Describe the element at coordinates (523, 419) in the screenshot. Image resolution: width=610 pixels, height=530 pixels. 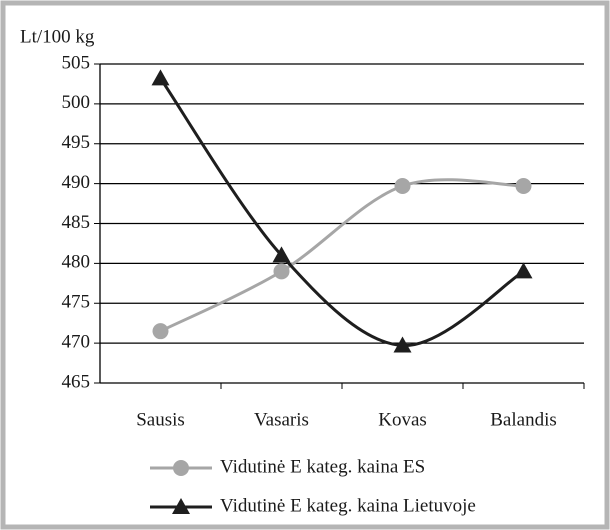
I see `x-tick-label: Balandis` at that location.